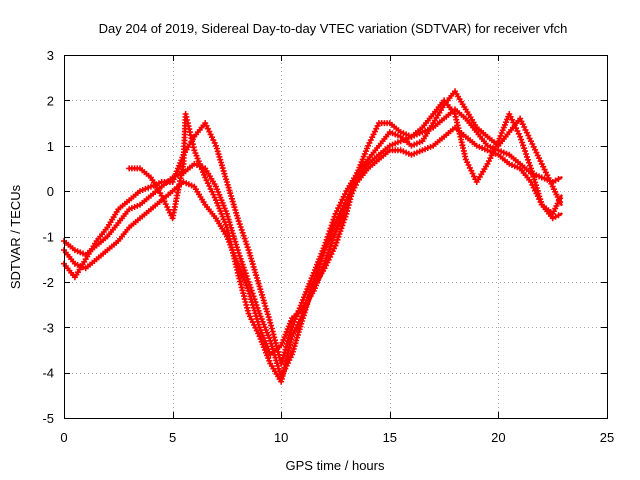 The height and width of the screenshot is (480, 640). I want to click on y-tick-label: -3, so click(48, 327).